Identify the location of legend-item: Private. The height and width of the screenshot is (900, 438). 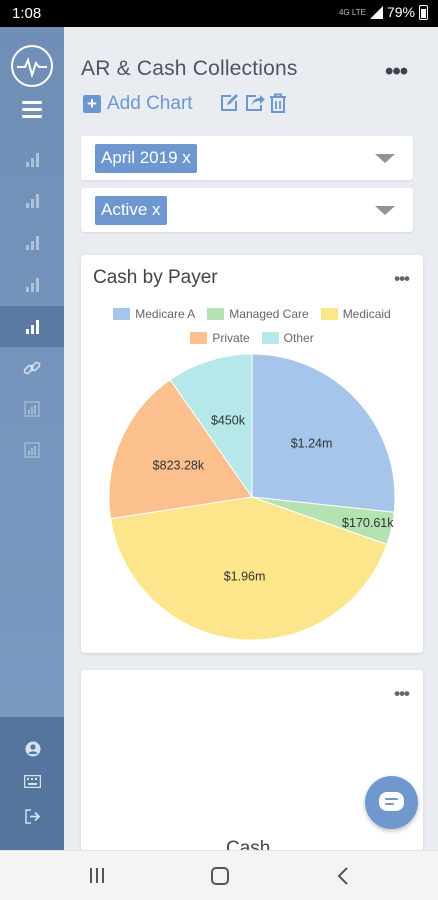
(220, 338).